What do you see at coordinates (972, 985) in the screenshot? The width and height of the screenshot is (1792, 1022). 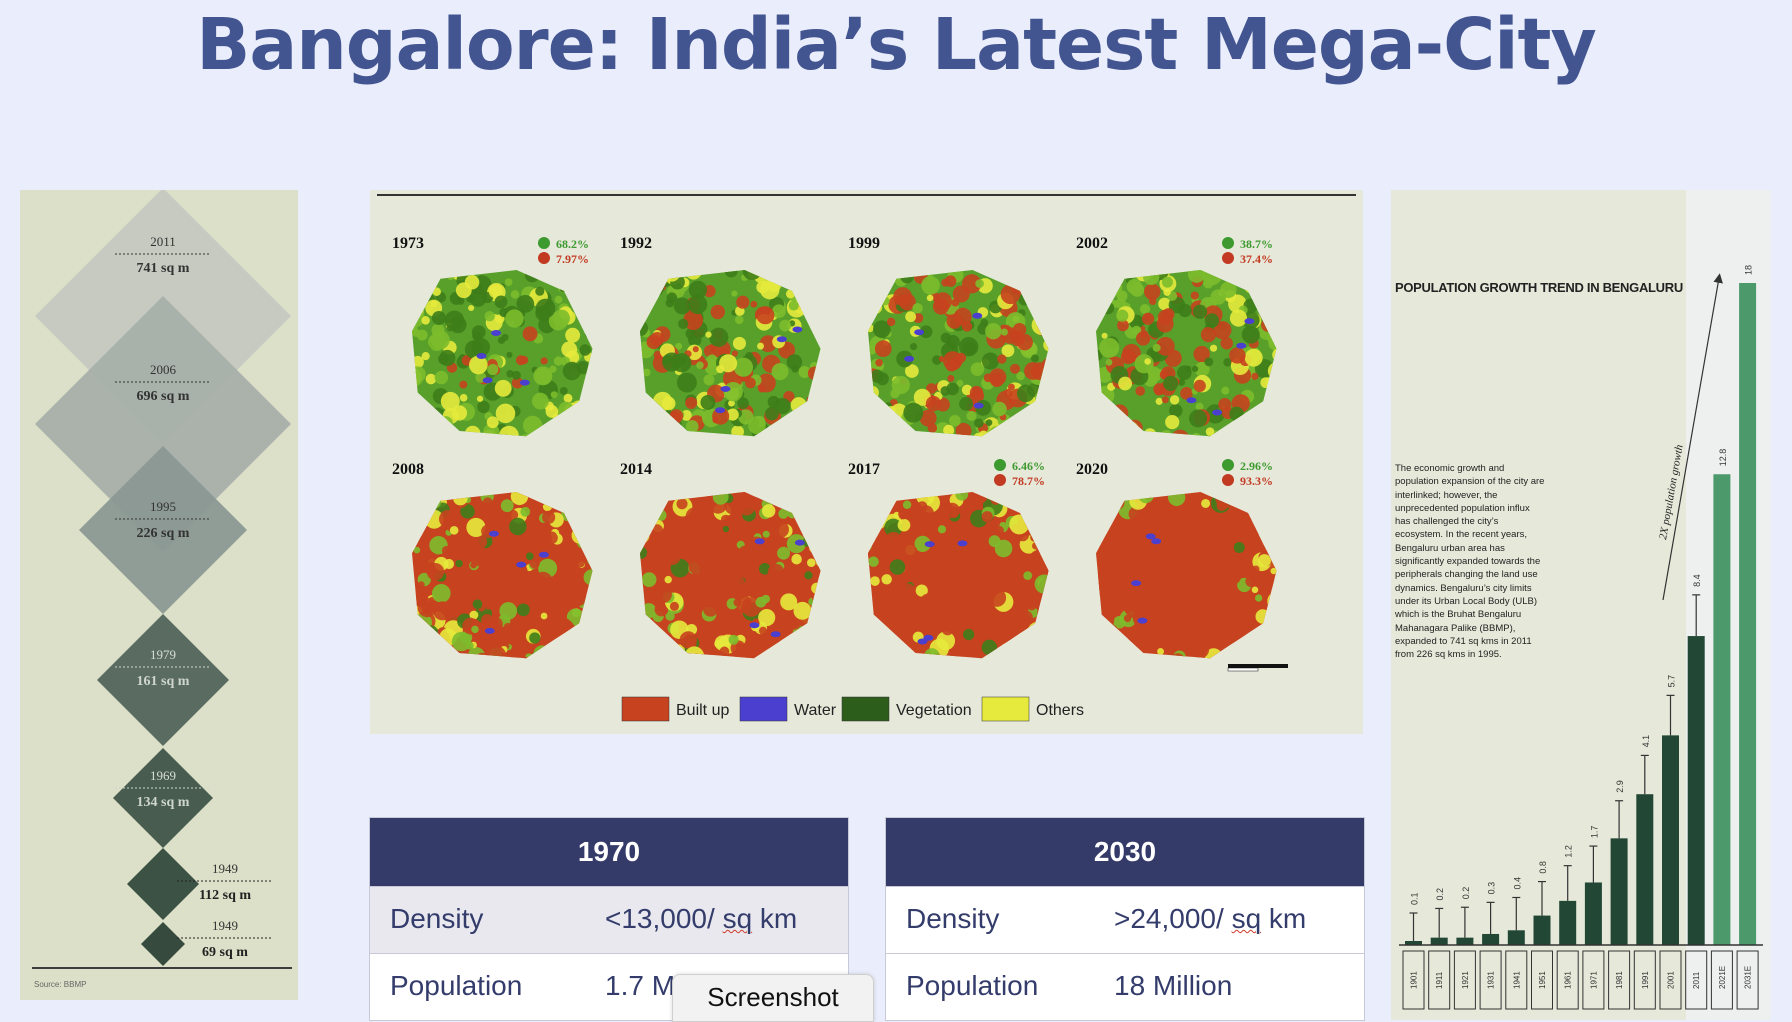 I see `row-label: Population` at bounding box center [972, 985].